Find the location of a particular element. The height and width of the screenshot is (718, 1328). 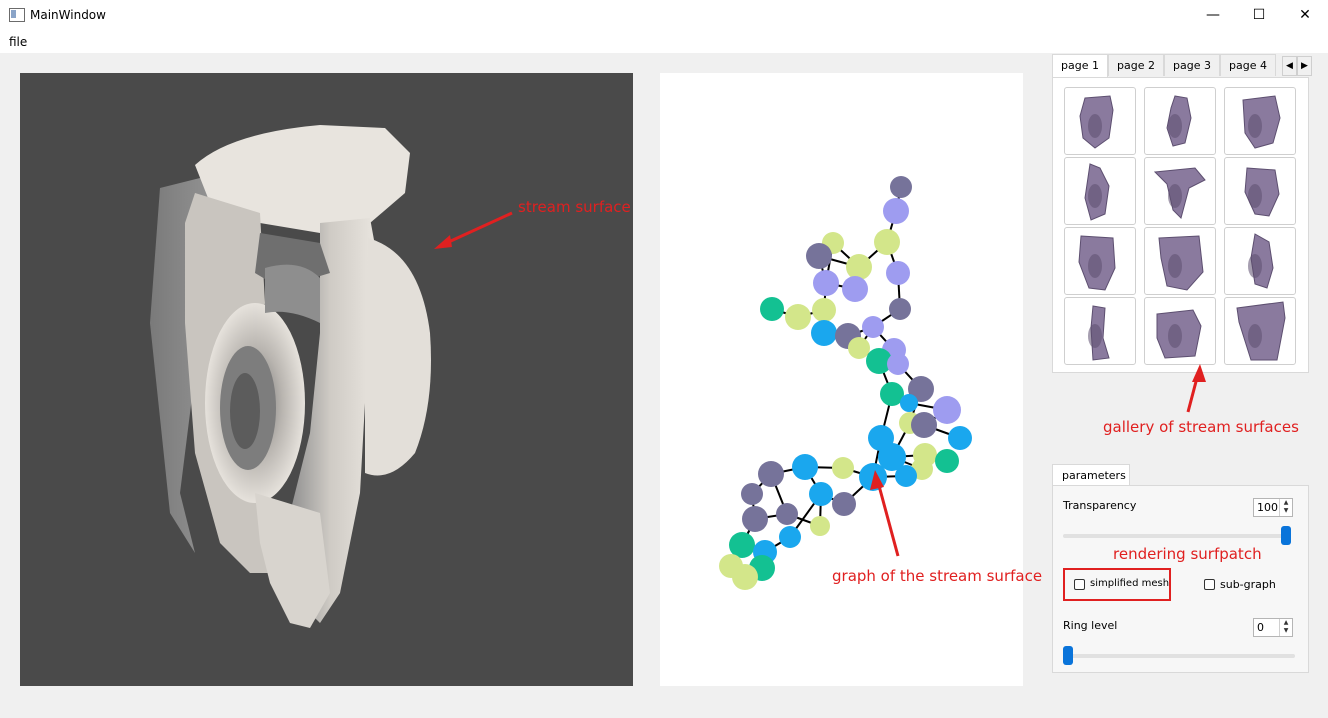

close-button: ✕ is located at coordinates (1305, 15).